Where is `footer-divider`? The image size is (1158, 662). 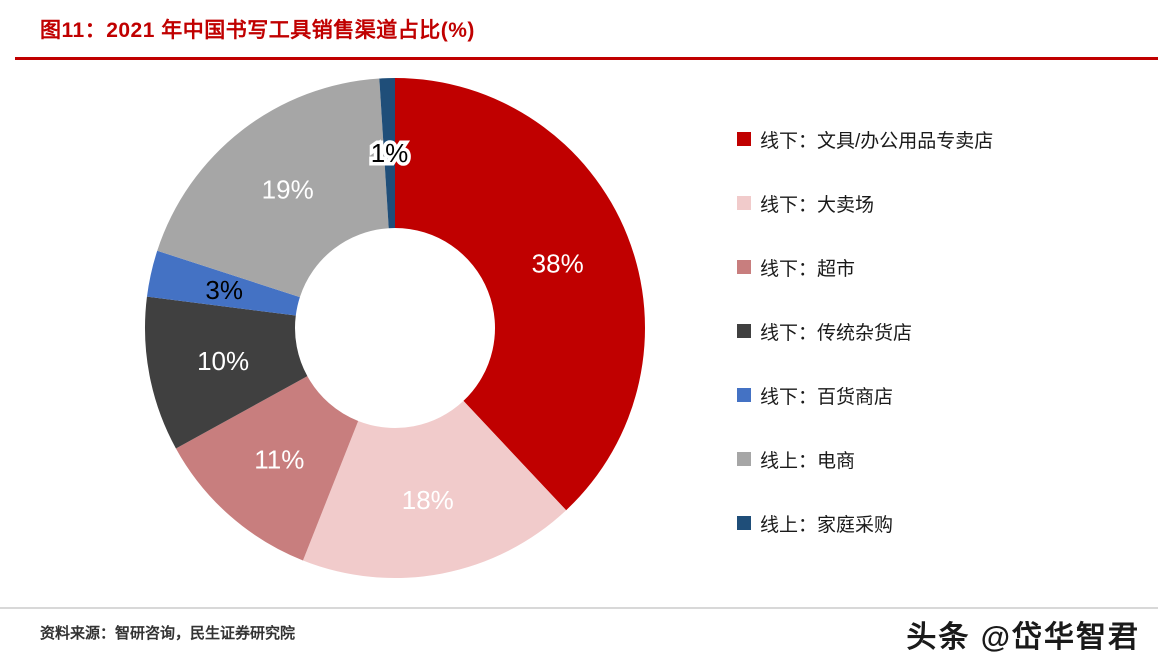 footer-divider is located at coordinates (579, 608).